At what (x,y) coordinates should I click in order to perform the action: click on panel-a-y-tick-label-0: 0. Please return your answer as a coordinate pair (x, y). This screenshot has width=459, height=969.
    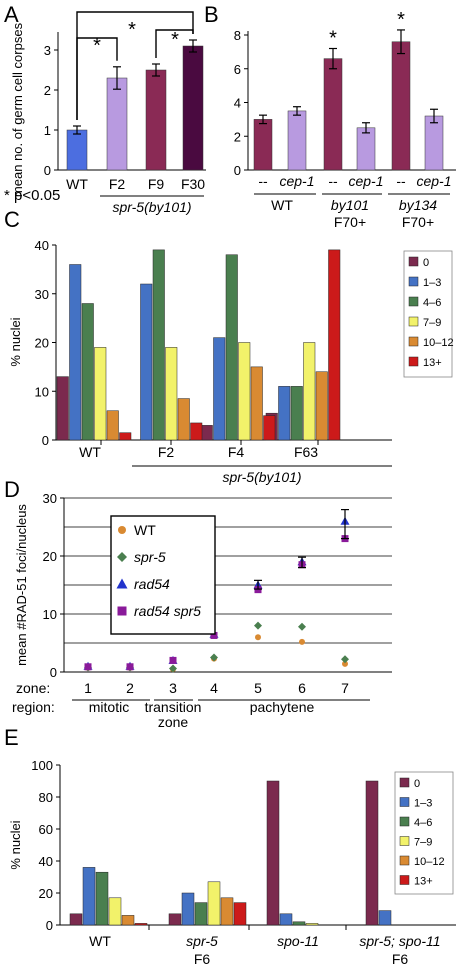
    Looking at the image, I should click on (47, 170).